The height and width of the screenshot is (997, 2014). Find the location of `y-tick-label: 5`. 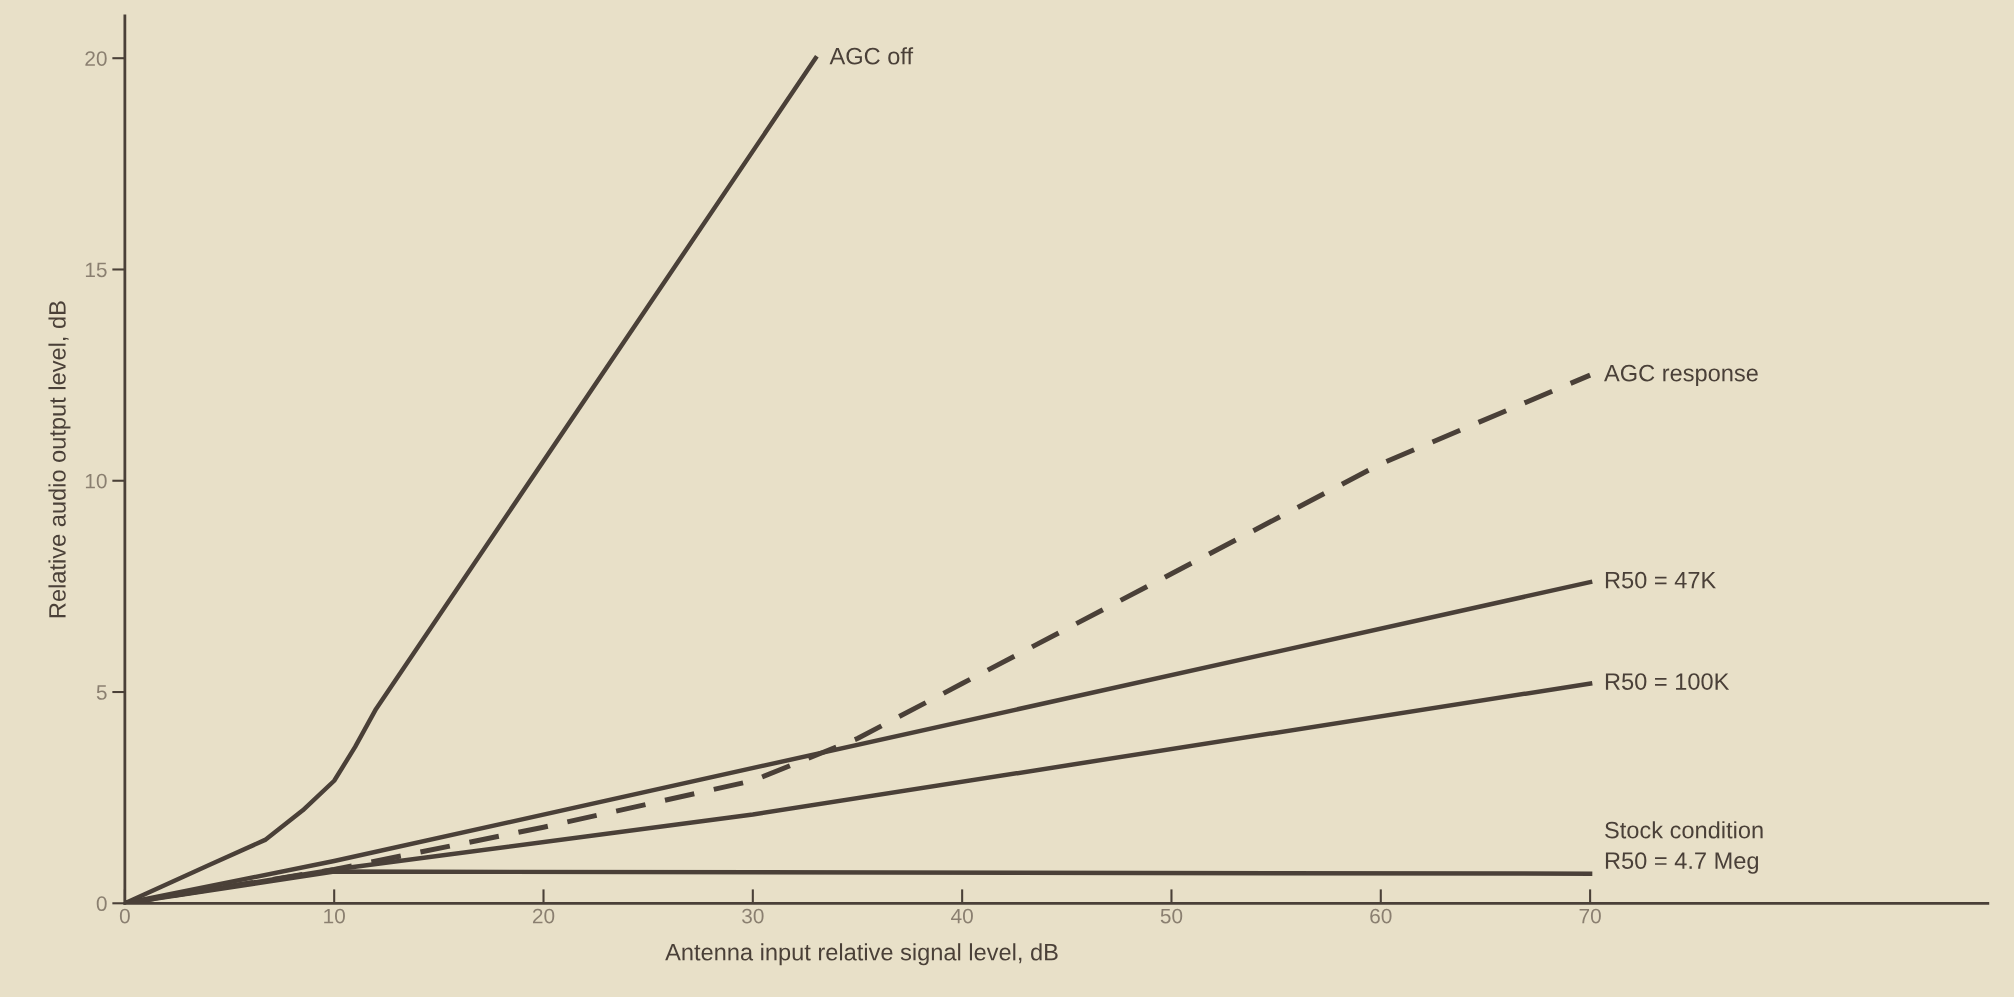

y-tick-label: 5 is located at coordinates (101, 692).